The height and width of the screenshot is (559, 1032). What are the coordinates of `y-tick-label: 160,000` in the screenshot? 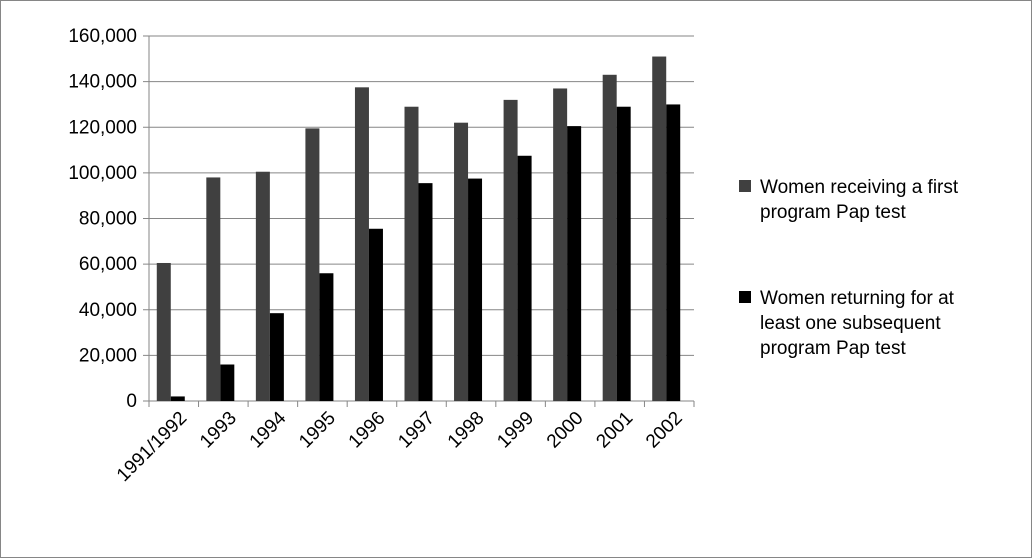 It's located at (102, 36).